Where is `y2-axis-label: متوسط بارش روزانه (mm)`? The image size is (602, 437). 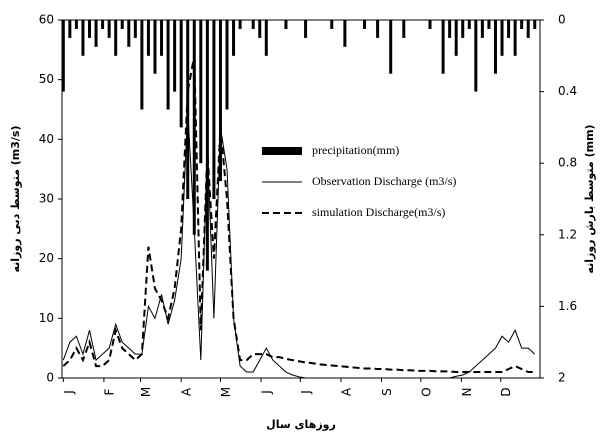
y2-axis-label: متوسط بارش روزانه (mm) is located at coordinates (589, 198).